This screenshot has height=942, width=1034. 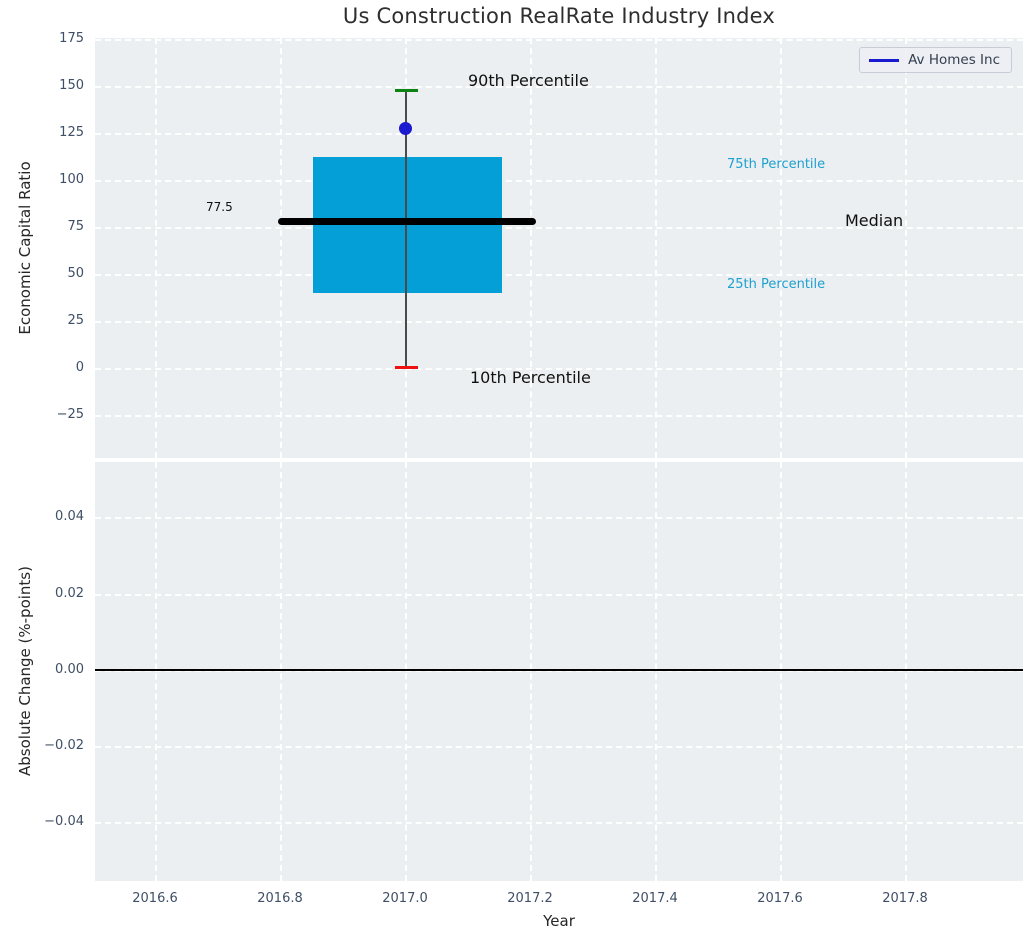 I want to click on percentile-90-label: 90th Percentile, so click(x=528, y=80).